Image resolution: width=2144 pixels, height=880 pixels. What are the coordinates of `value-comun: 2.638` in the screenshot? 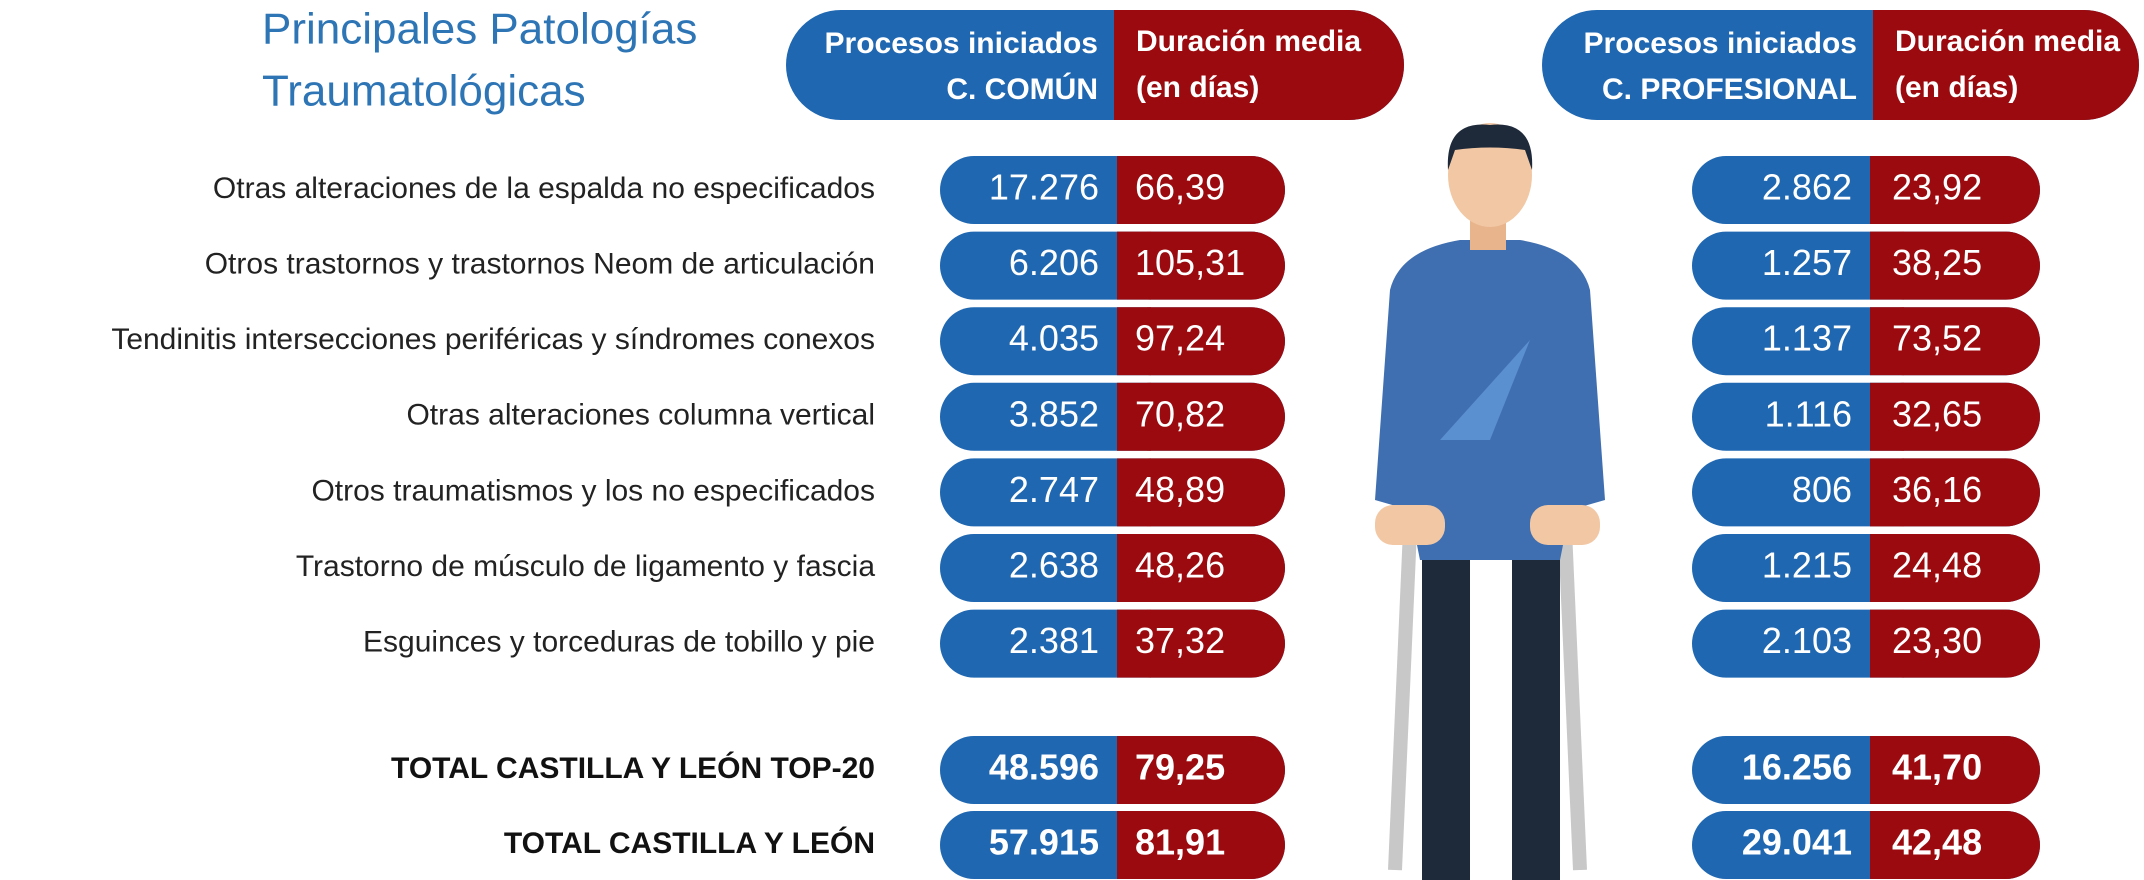 It's located at (1054, 565).